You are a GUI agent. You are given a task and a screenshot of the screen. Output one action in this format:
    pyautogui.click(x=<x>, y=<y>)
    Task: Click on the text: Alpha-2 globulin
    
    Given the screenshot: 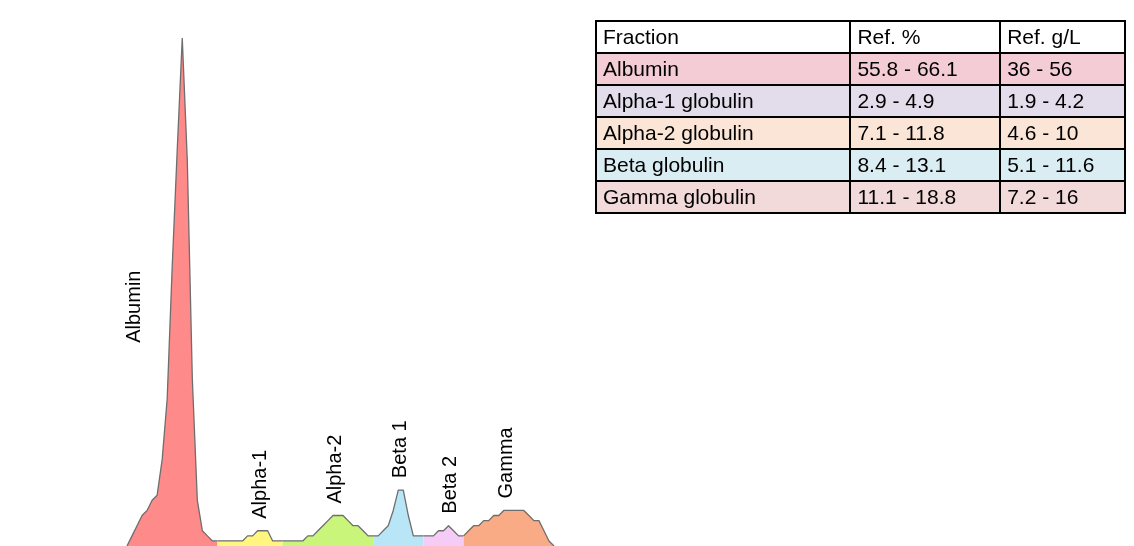 What is the action you would take?
    pyautogui.click(x=723, y=133)
    